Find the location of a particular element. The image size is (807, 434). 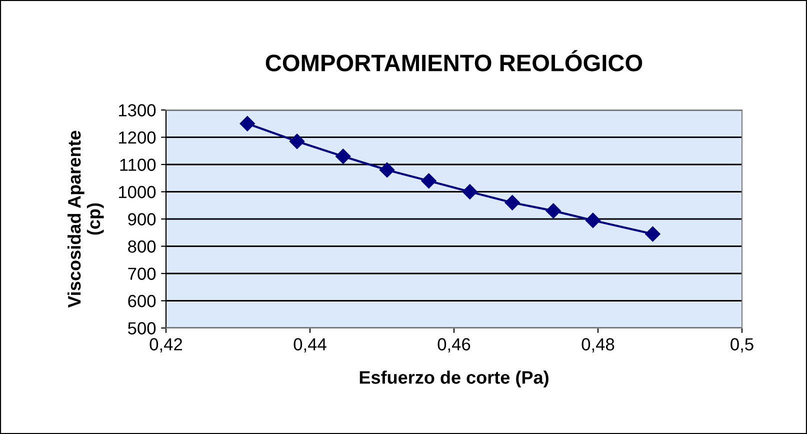

x-axis-title: Esfuerzo de corte (Pa) is located at coordinates (454, 379).